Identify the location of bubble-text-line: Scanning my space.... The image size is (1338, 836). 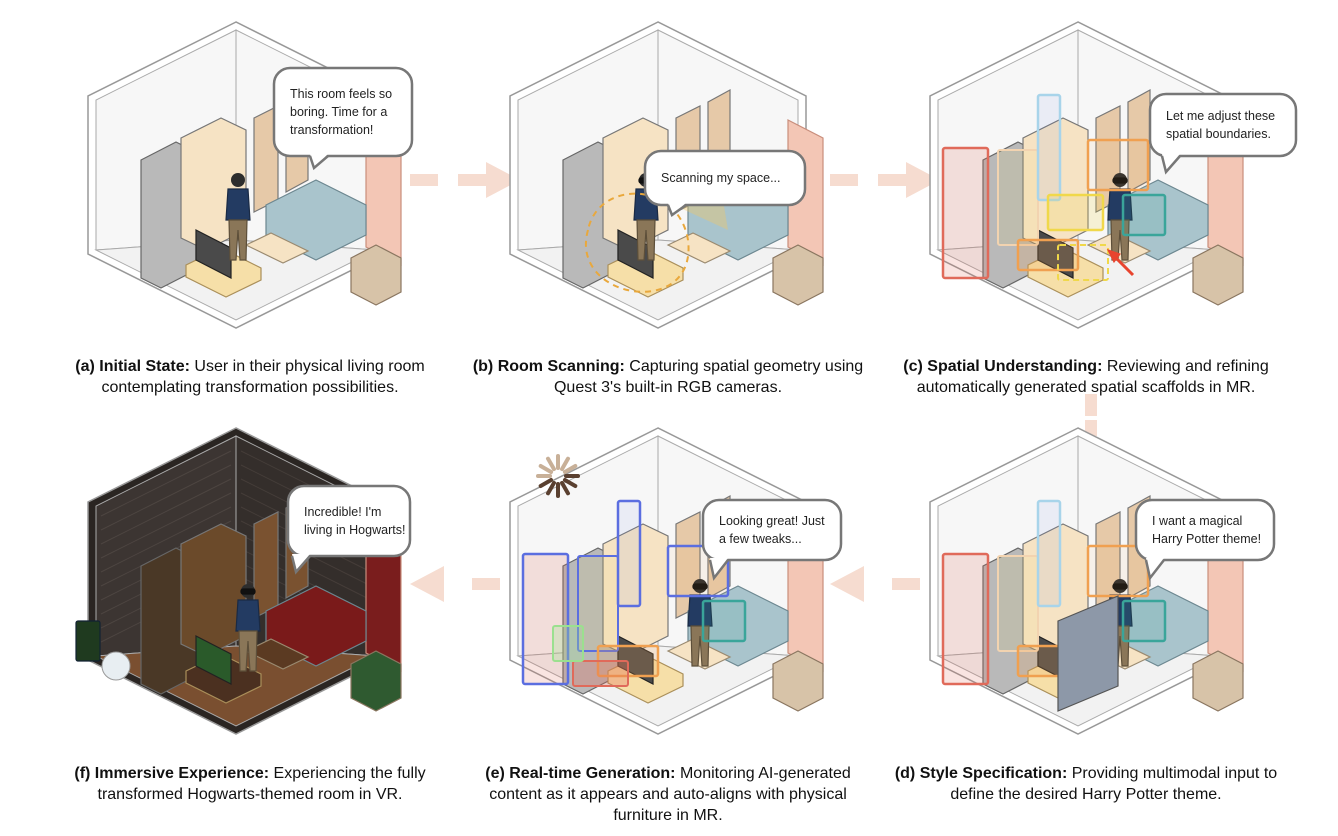
(721, 178).